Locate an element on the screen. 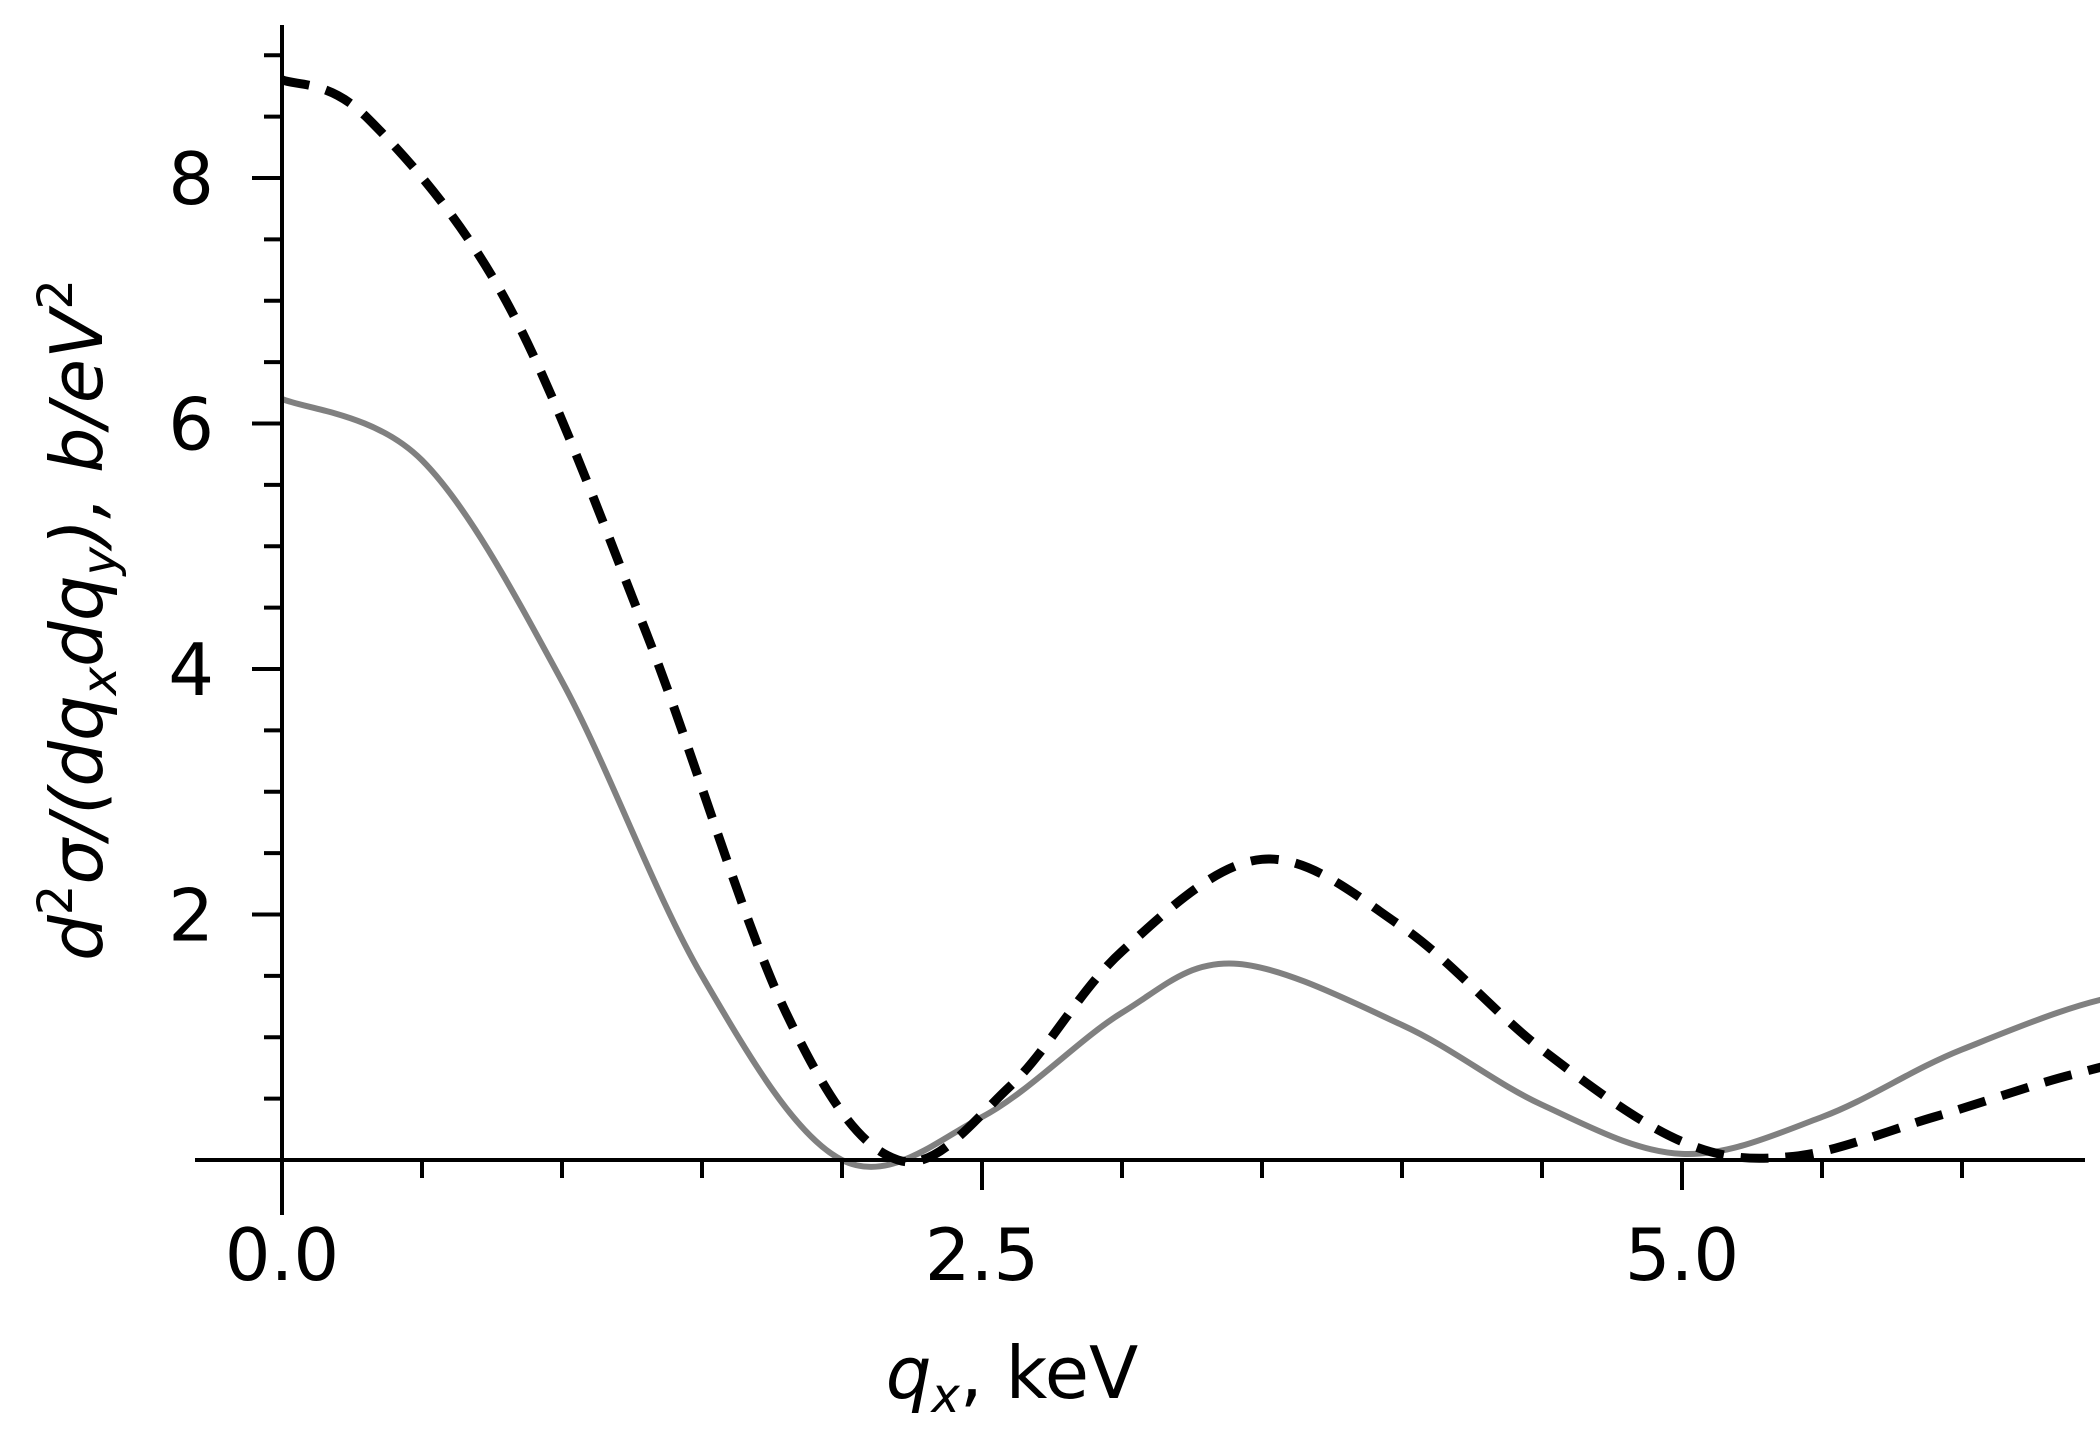 This screenshot has height=1443, width=2100. x-axis-title: qx, keV is located at coordinates (1012, 1377).